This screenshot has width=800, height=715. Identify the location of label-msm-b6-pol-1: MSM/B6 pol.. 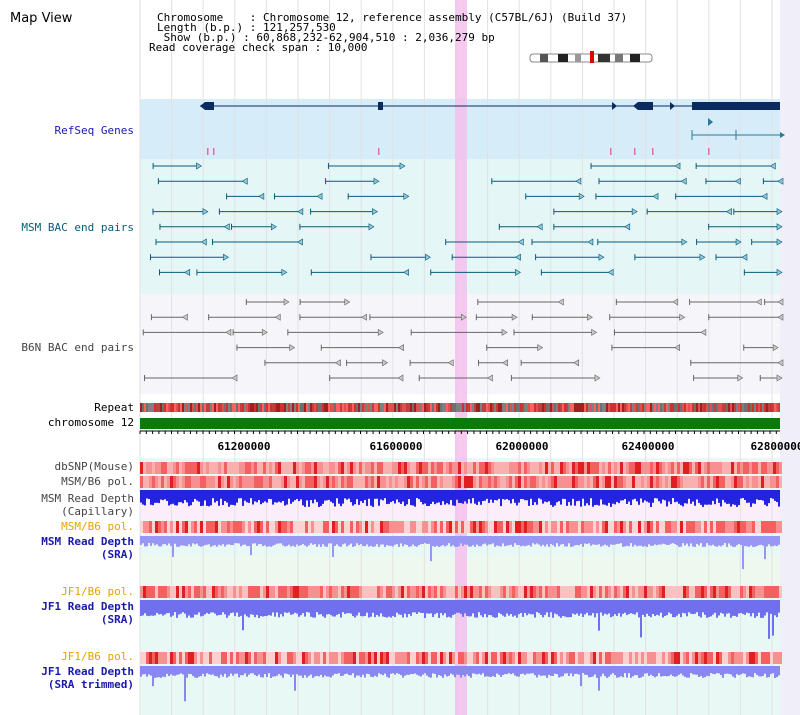
(97, 481).